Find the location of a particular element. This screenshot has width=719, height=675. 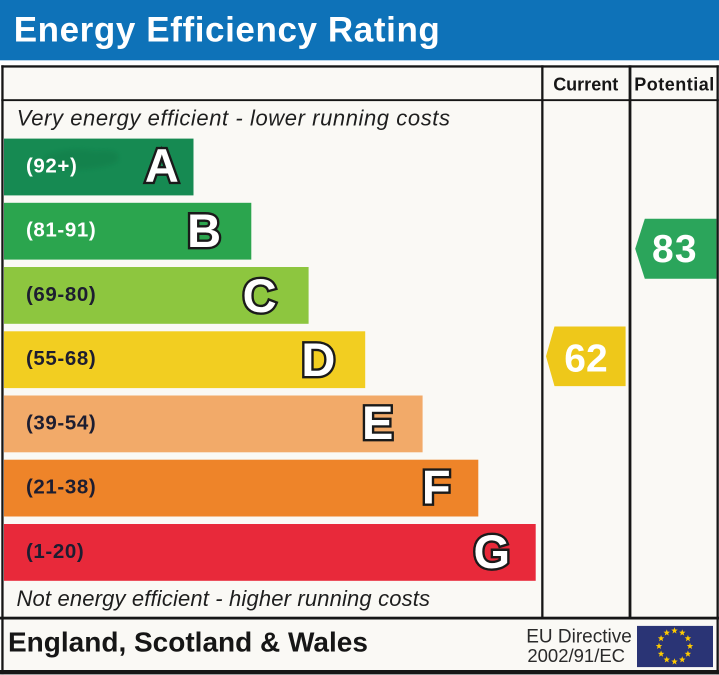

svg-text: B is located at coordinates (204, 230).